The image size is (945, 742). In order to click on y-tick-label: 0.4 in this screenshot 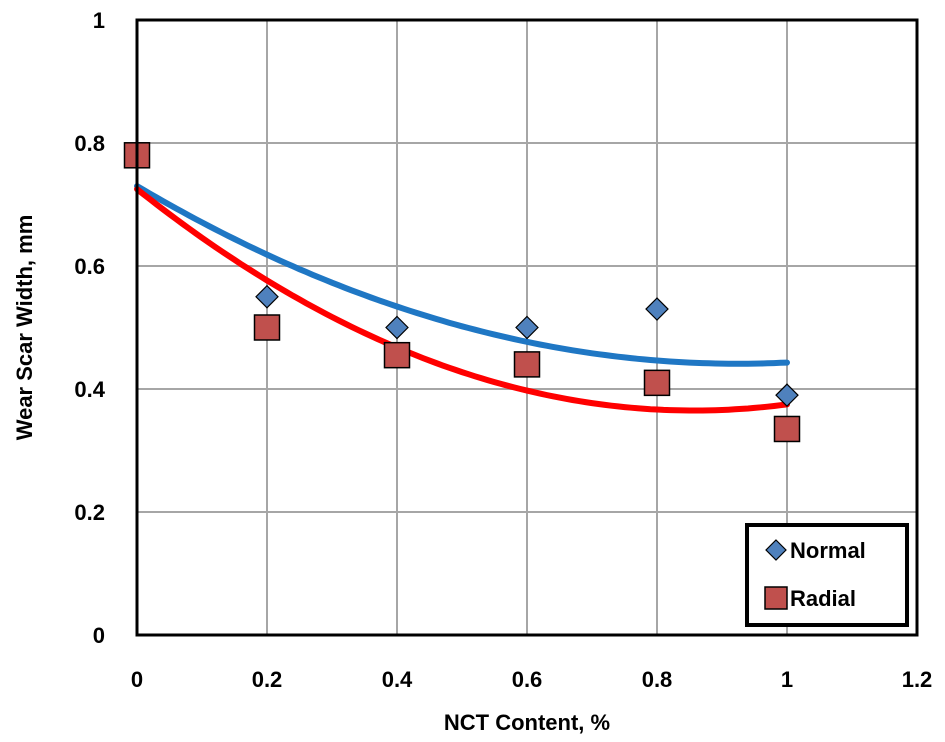, I will do `click(89, 389)`.